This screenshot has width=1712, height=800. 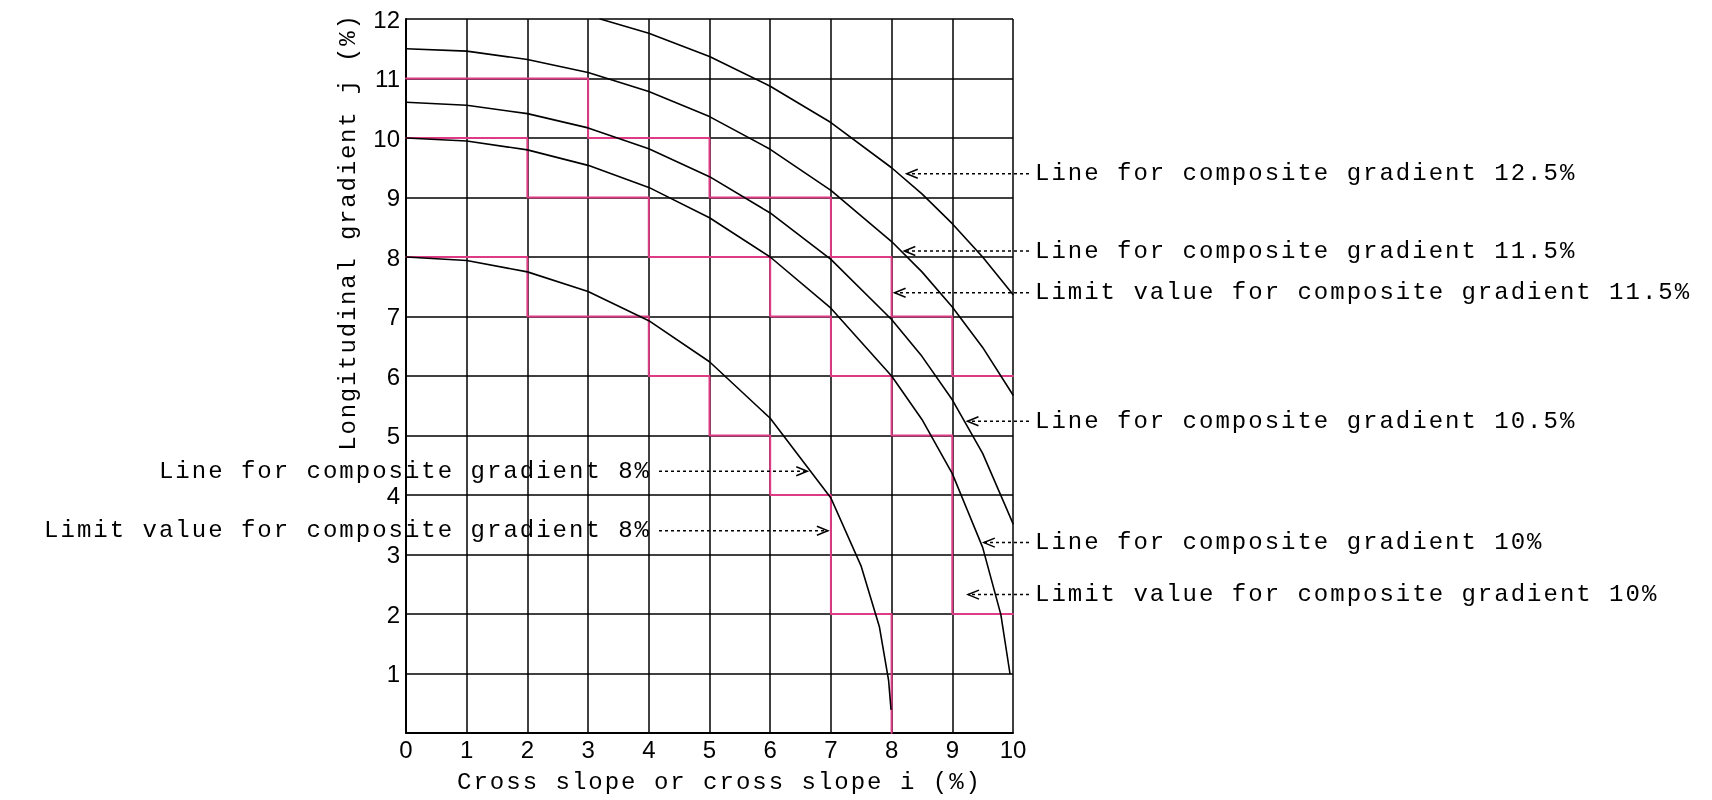 I want to click on y-tick-label: 12, so click(x=386, y=19).